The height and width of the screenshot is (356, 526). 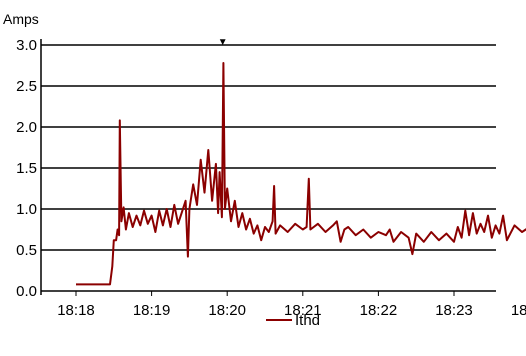 What do you see at coordinates (379, 310) in the screenshot?
I see `x-tick-18:22: 18:22` at bounding box center [379, 310].